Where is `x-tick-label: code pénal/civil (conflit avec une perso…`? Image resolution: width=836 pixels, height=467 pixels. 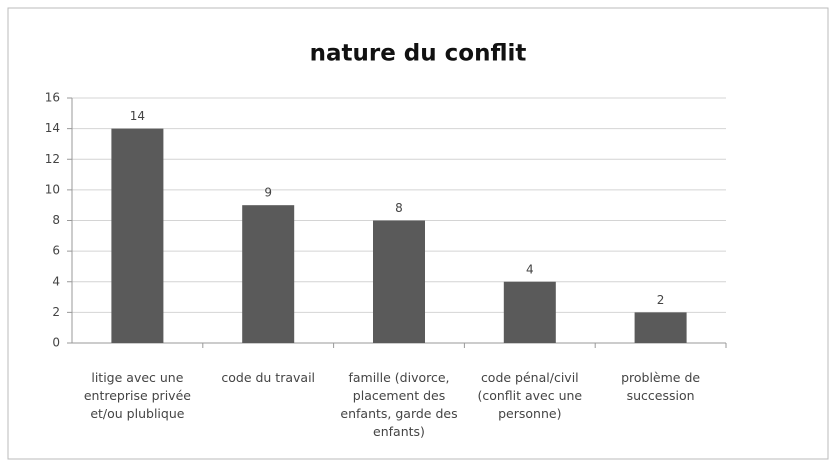
x-tick-label: code pénal/civil (conflit avec une perso… is located at coordinates (530, 395).